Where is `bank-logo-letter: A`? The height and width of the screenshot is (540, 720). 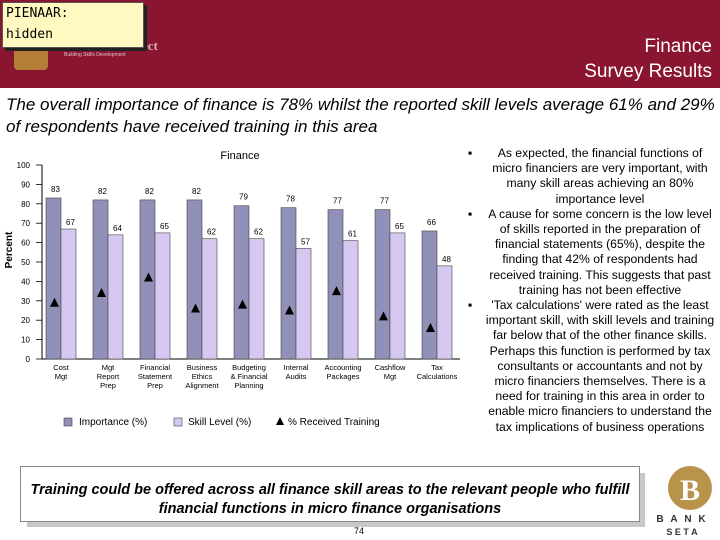 bank-logo-letter: A is located at coordinates (673, 519).